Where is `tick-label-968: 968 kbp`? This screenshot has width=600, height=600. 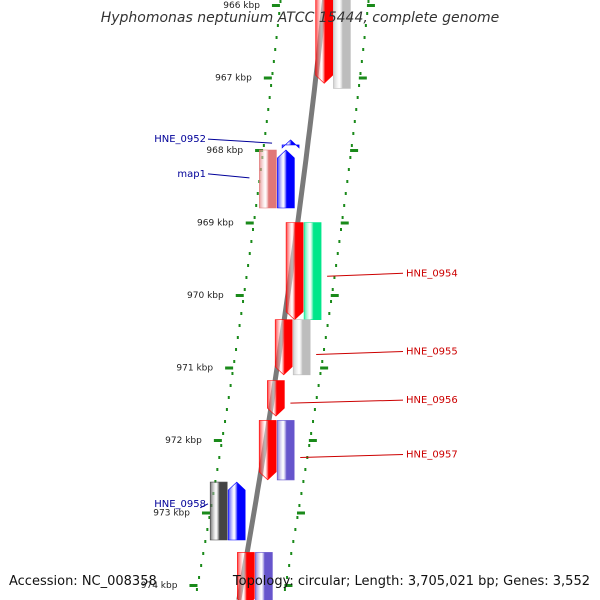 tick-label-968: 968 kbp is located at coordinates (224, 151).